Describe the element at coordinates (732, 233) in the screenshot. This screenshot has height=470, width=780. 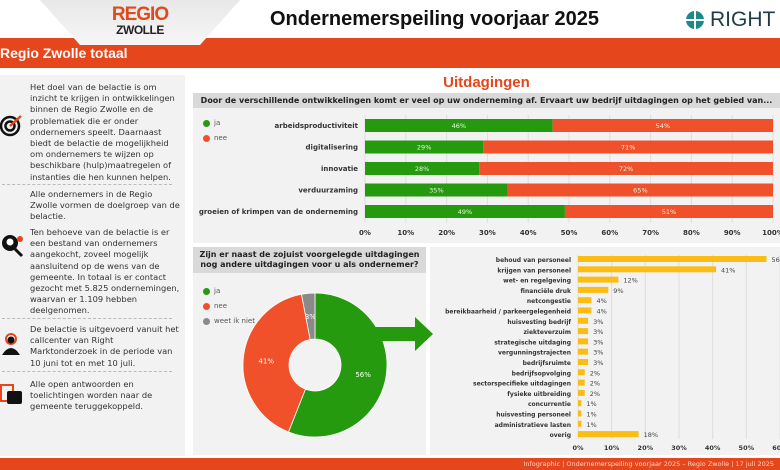
I see `x-tick-label: 90%` at that location.